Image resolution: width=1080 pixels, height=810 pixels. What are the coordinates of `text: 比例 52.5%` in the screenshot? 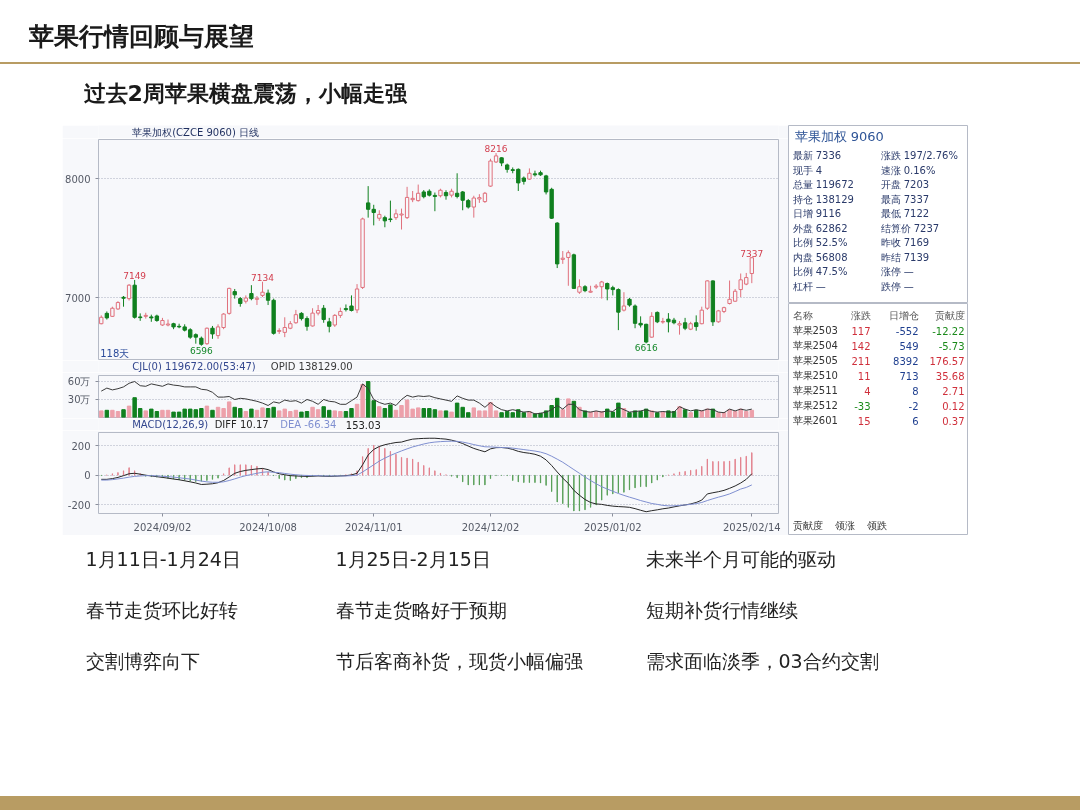 It's located at (820, 242).